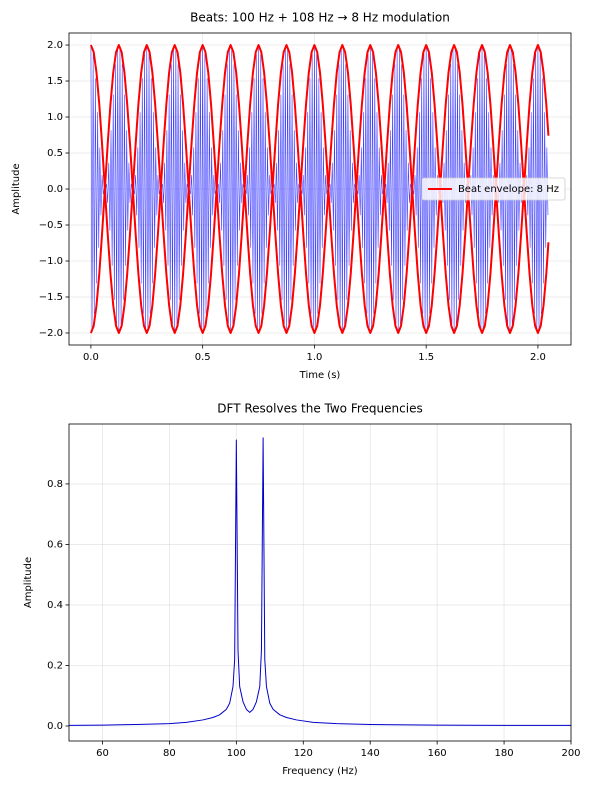 This screenshot has height=792, width=593. What do you see at coordinates (203, 357) in the screenshot?
I see `x-tick-label: 0.5` at bounding box center [203, 357].